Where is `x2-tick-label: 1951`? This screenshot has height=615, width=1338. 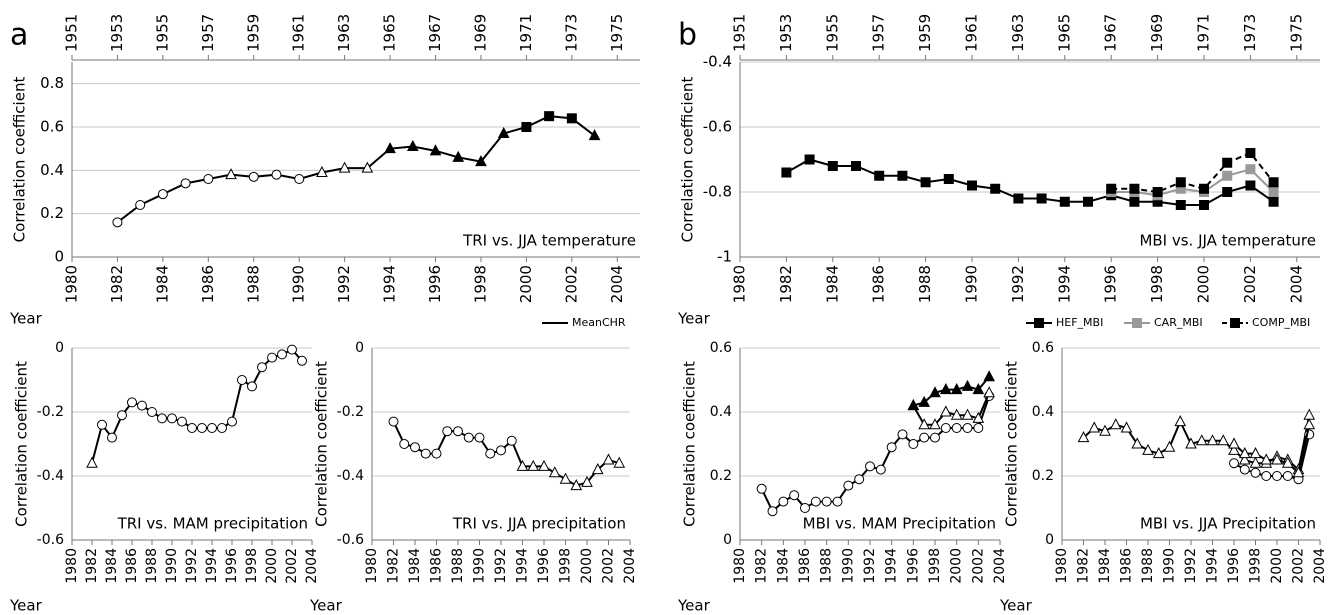
x2-tick-label: 1951 is located at coordinates (72, 33).